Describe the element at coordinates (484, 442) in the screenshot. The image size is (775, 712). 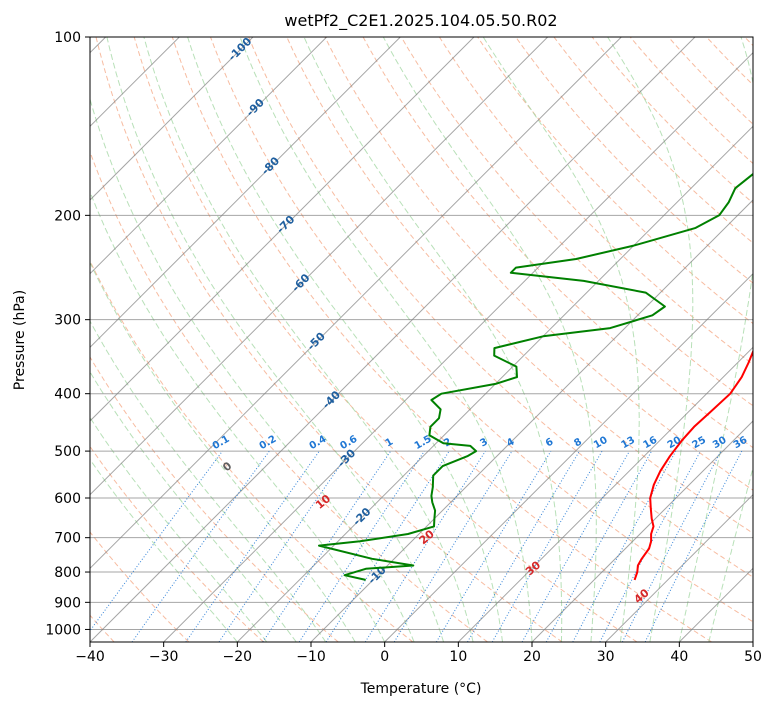
I see `mixing-ratio-label: 3` at that location.